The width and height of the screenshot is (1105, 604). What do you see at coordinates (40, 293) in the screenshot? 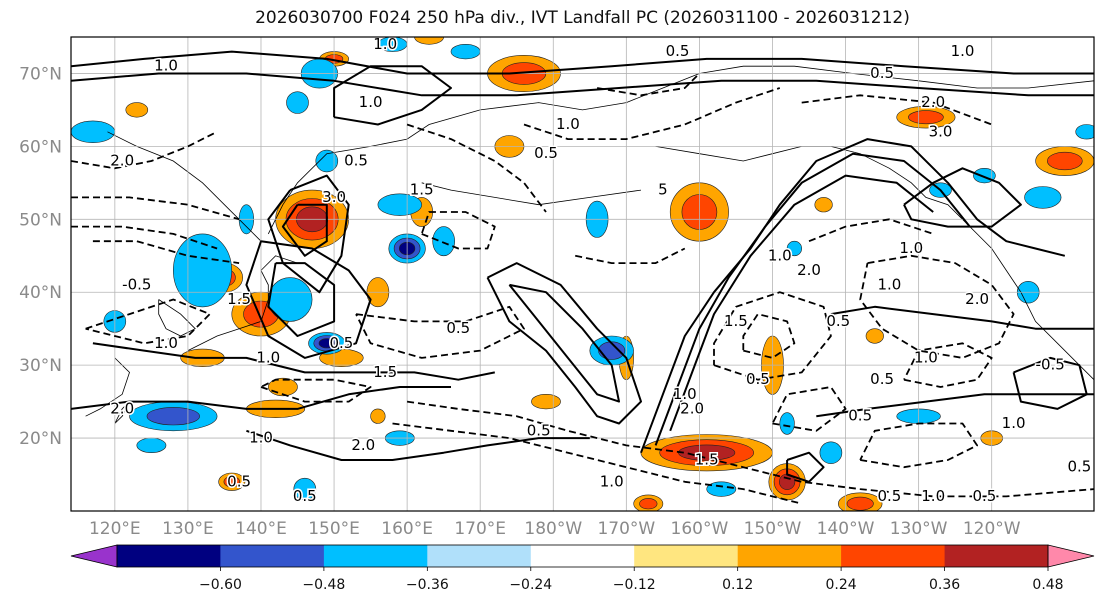
I see `lat-tick-label: 40°N` at bounding box center [40, 293].